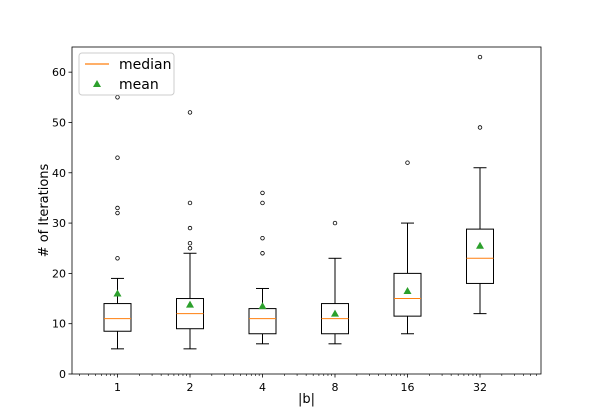 The width and height of the screenshot is (598, 418). What do you see at coordinates (117, 387) in the screenshot?
I see `x-tick-label: 1` at bounding box center [117, 387].